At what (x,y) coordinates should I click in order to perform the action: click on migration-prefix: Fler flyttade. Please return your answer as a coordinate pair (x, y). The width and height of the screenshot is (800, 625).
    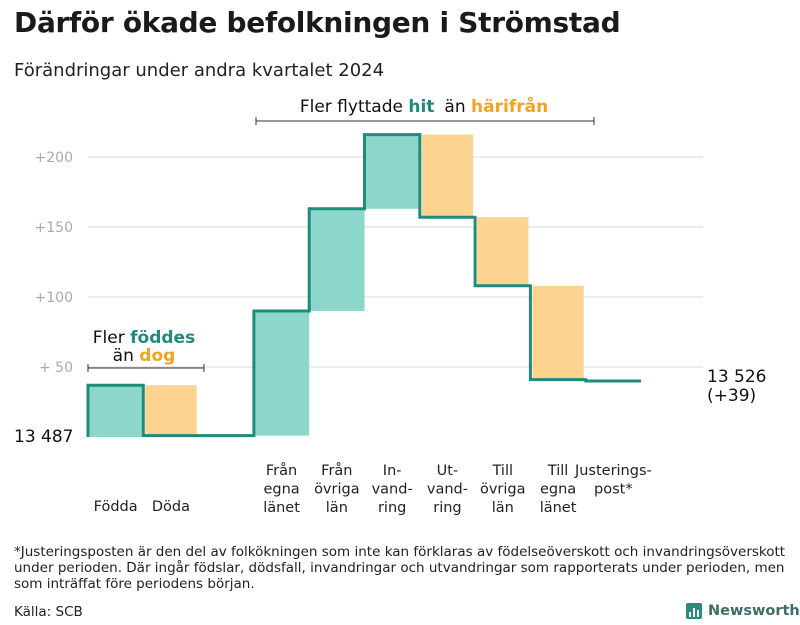
    Looking at the image, I should click on (354, 107).